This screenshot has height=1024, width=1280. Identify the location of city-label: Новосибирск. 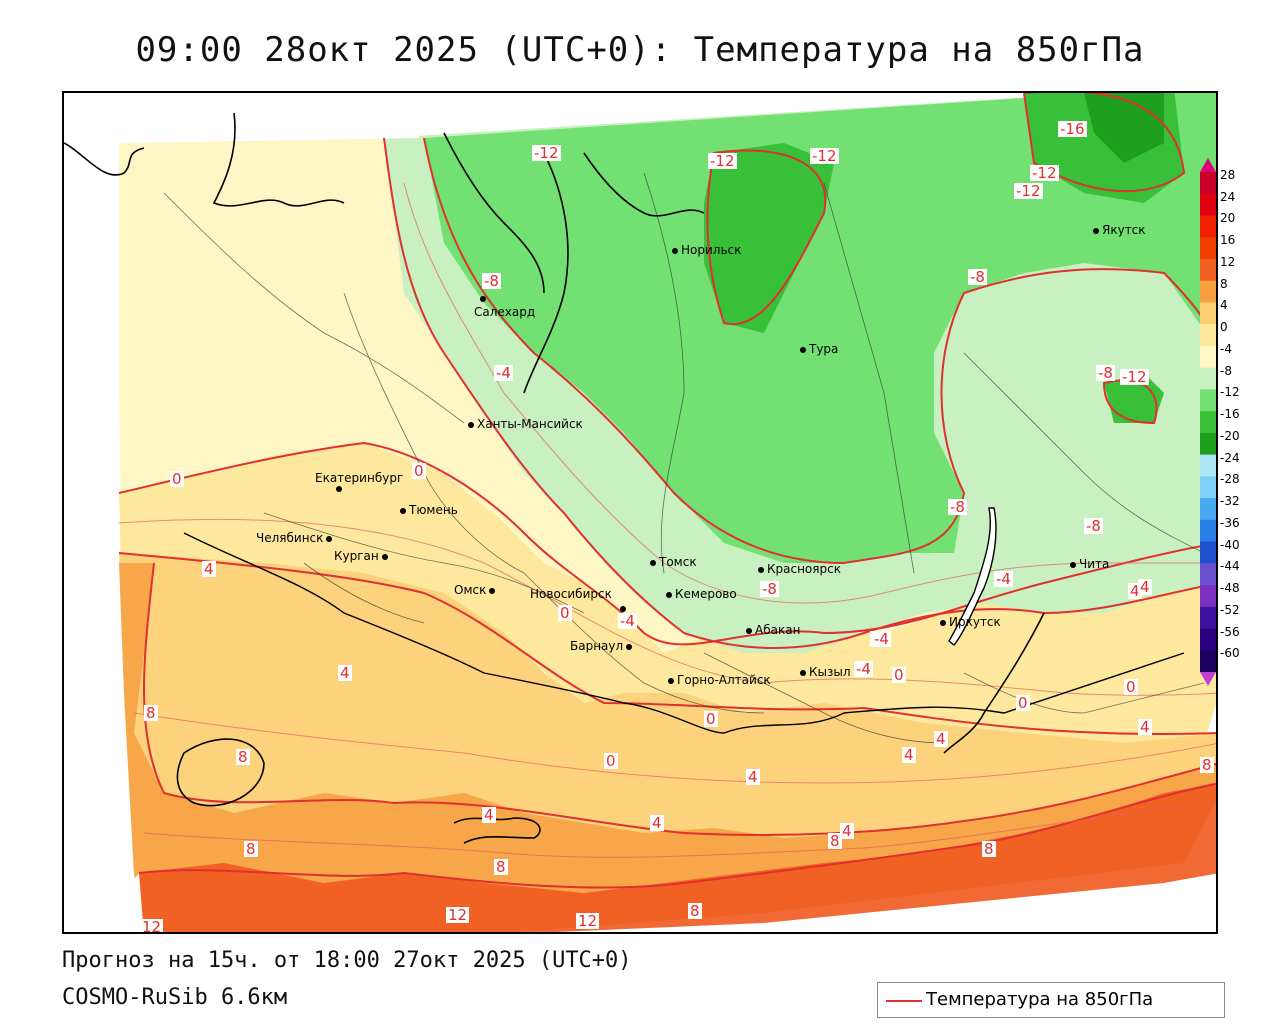
(571, 594).